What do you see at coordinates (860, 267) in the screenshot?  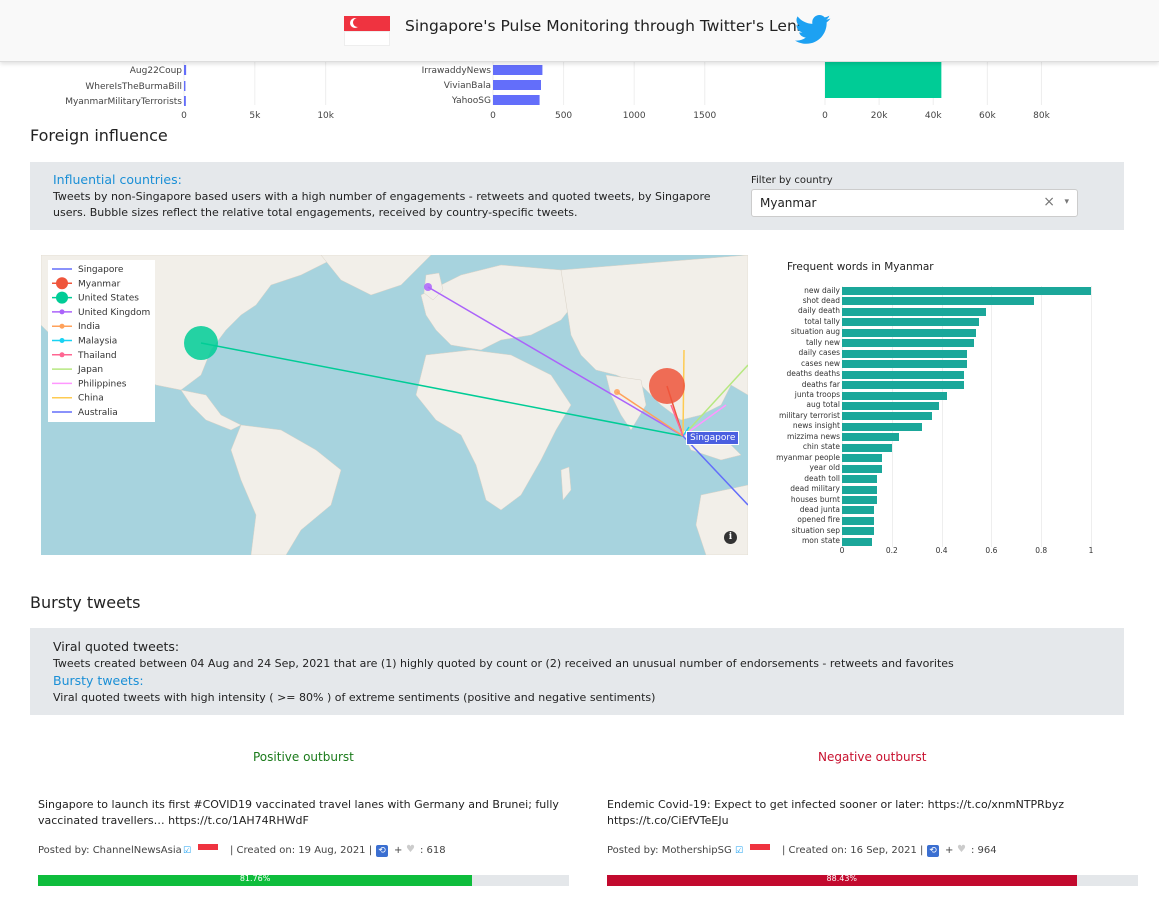 I see `frequent-words-title: Frequent words in Myanmar` at bounding box center [860, 267].